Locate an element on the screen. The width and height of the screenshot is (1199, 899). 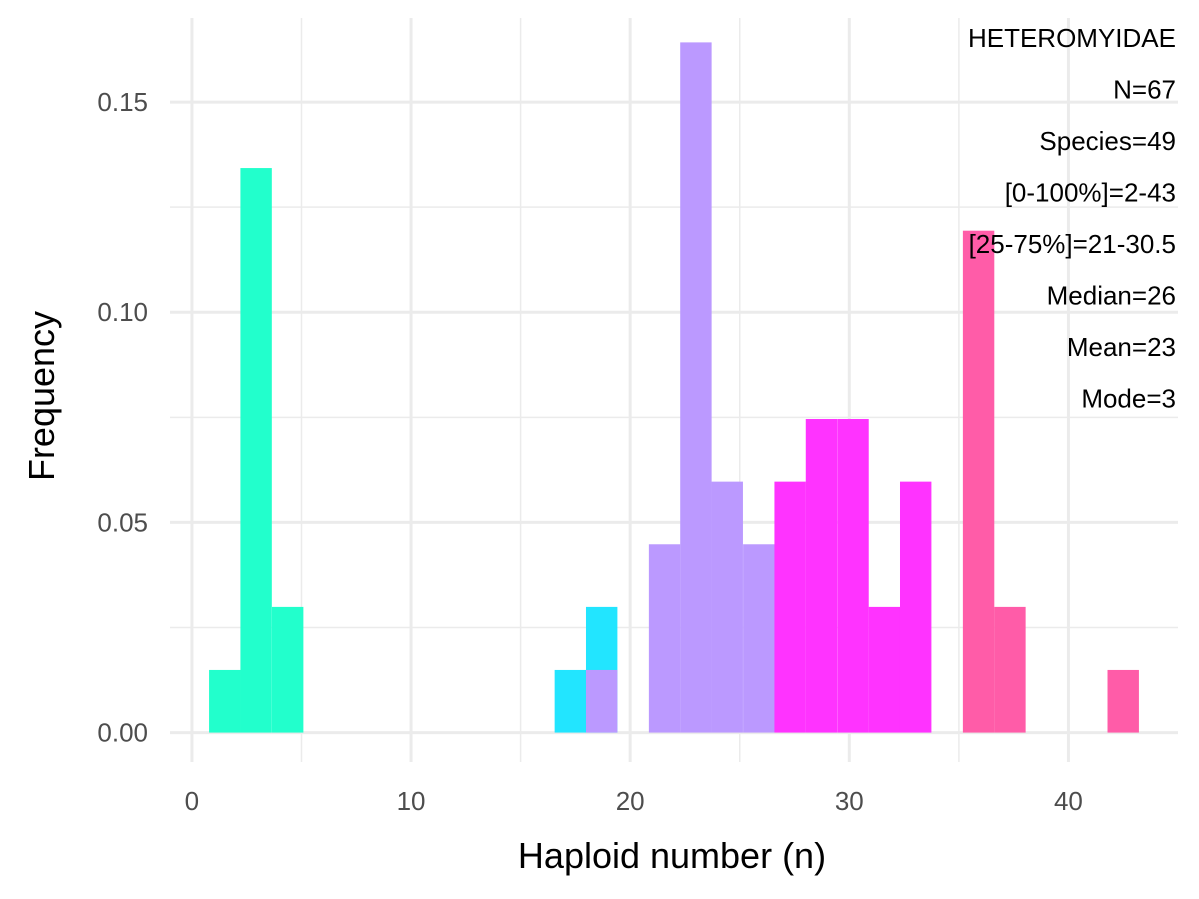
annotation-line: HETEROMYIDAE is located at coordinates (1072, 38).